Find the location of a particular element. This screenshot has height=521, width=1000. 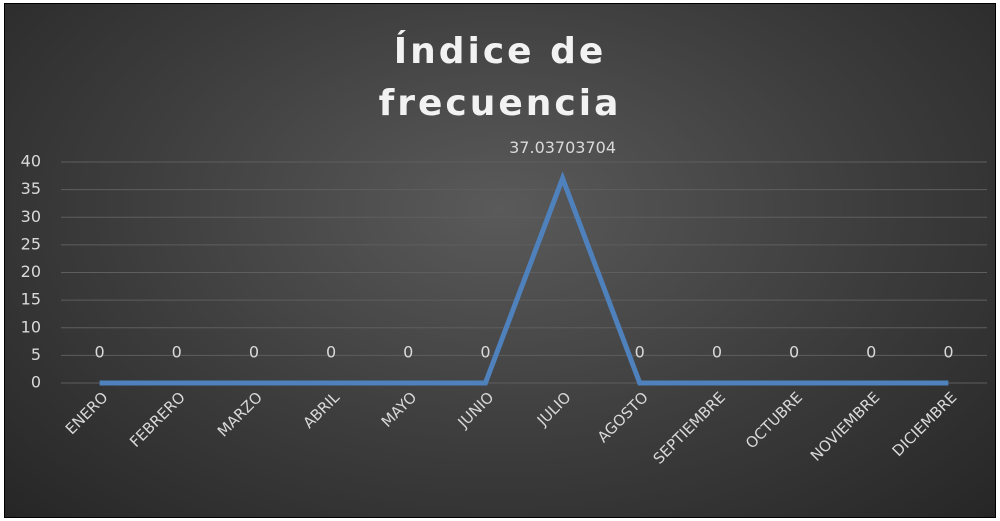

y-tick-label: 40 is located at coordinates (31, 161).